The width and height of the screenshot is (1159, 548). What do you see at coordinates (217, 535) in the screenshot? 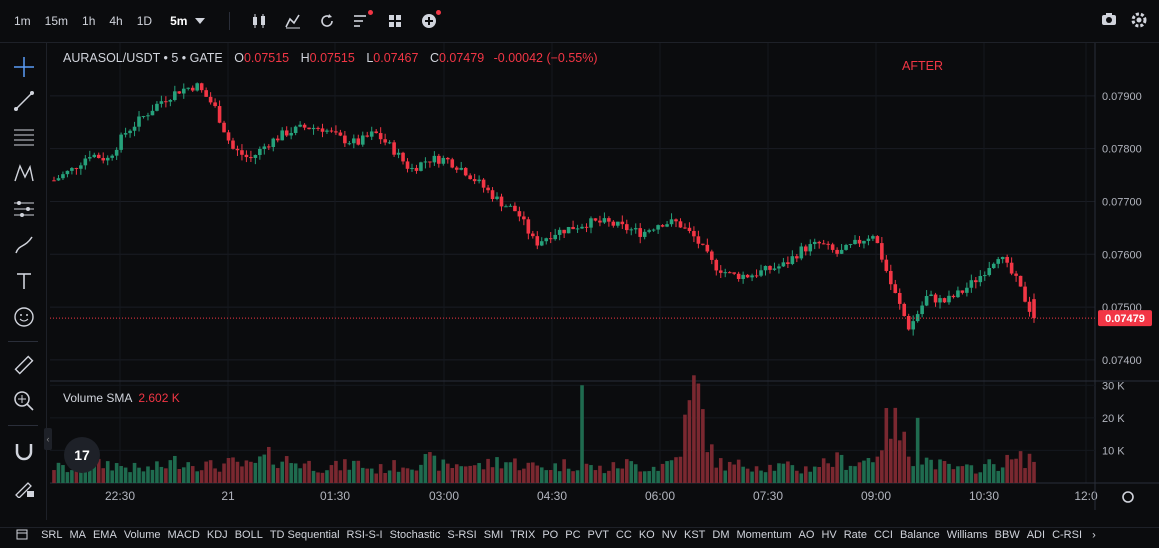
I see `indicator-5: KDJ` at bounding box center [217, 535].